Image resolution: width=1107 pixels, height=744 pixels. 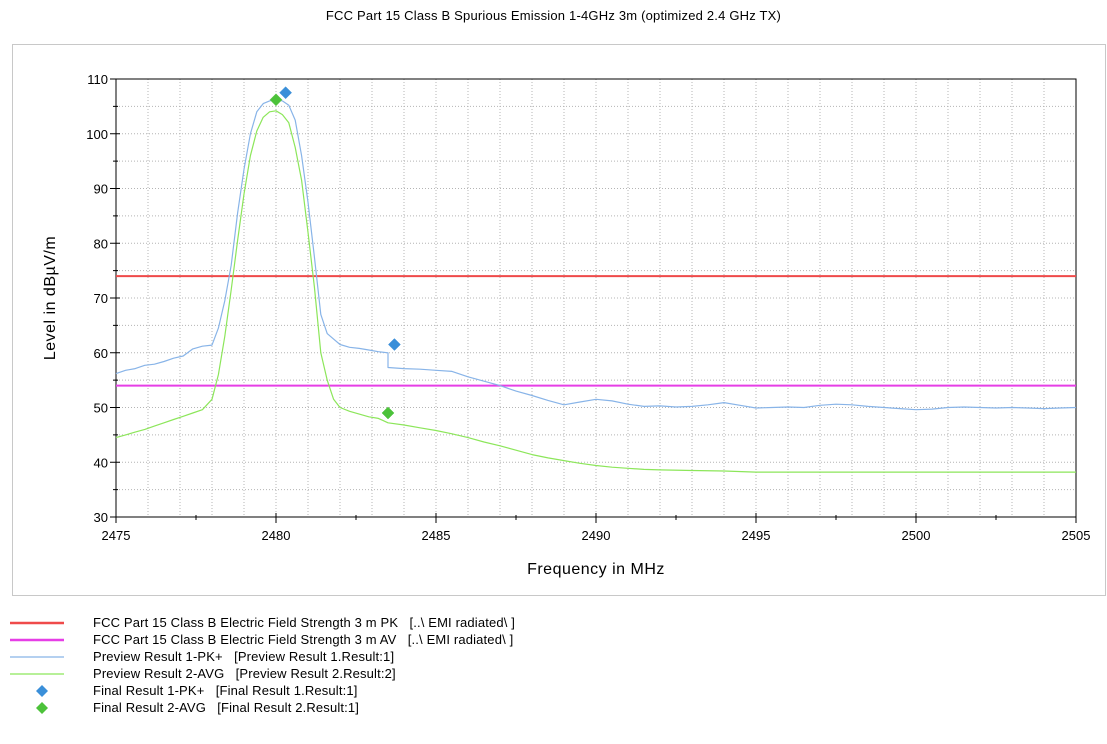 What do you see at coordinates (596, 535) in the screenshot?
I see `x-tick-label: 2490` at bounding box center [596, 535].